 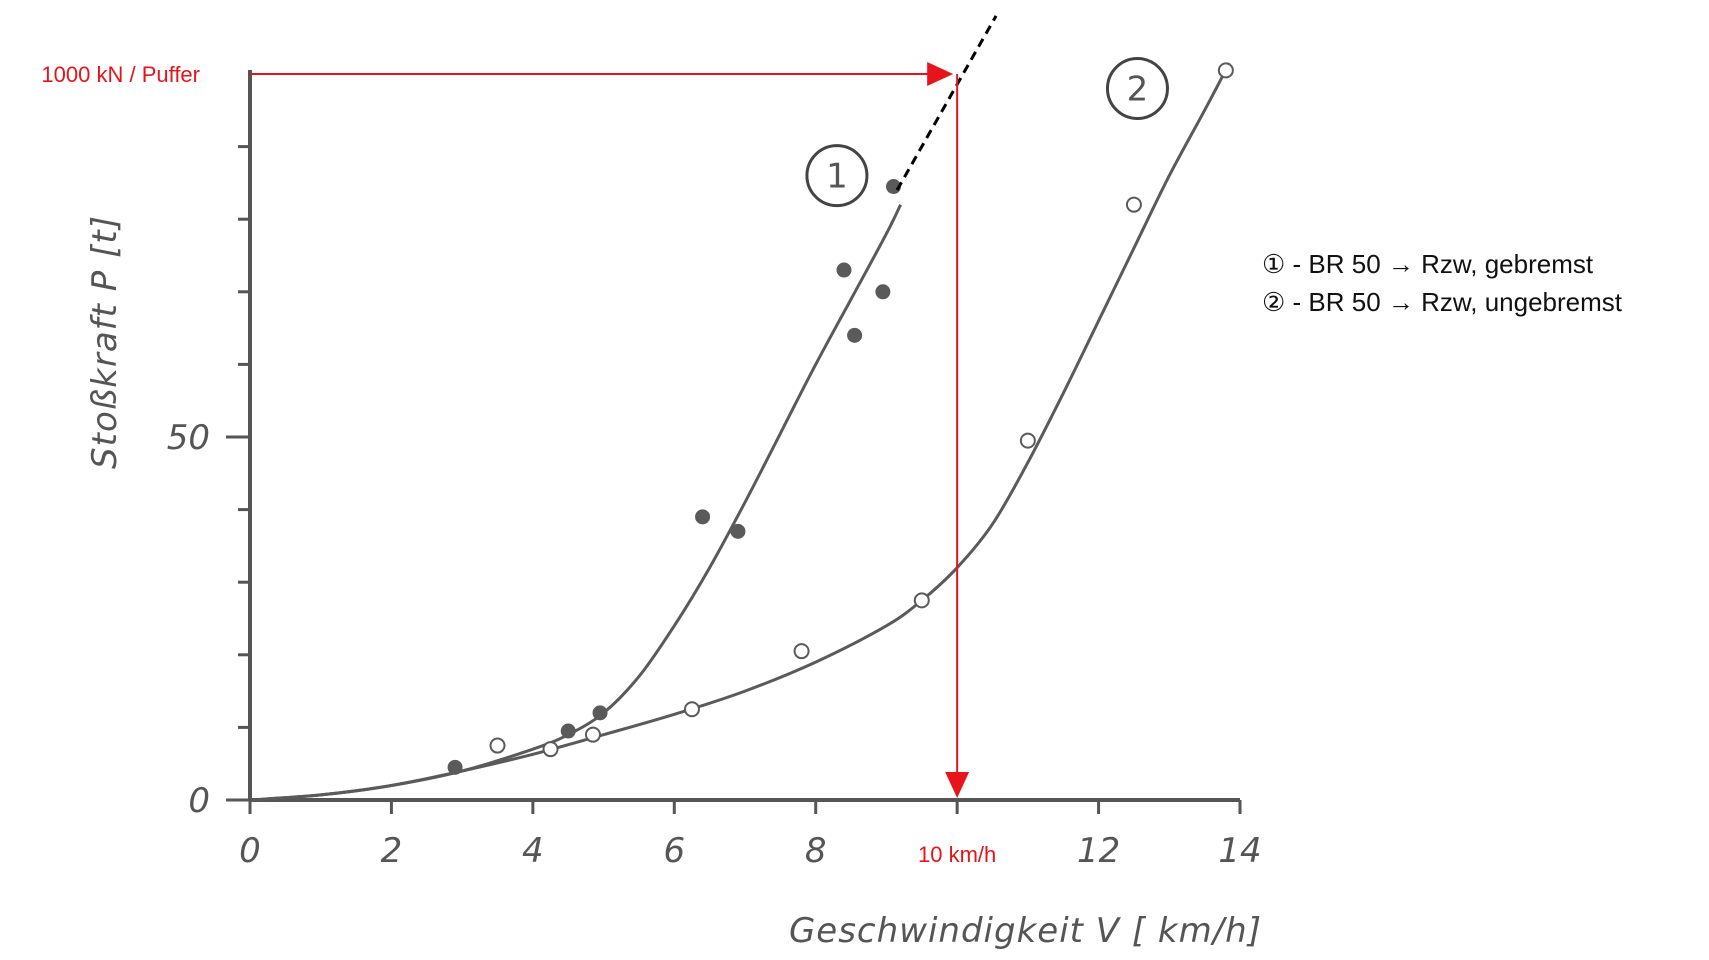 What do you see at coordinates (208, 483) in the screenshot?
I see `y-axis-ticks: 0 50` at bounding box center [208, 483].